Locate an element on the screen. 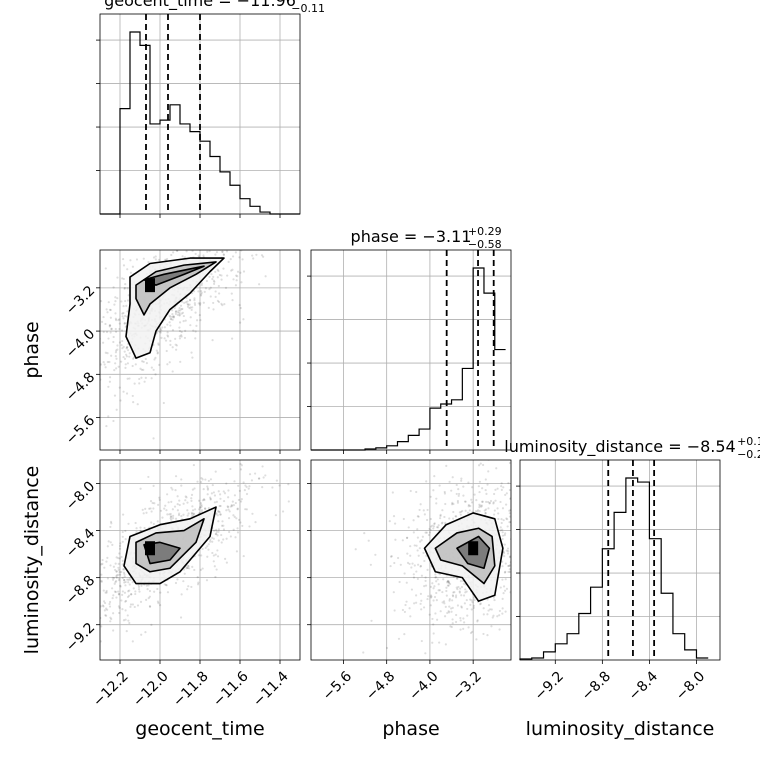  title-minus: −0.21 is located at coordinates (748, 454).